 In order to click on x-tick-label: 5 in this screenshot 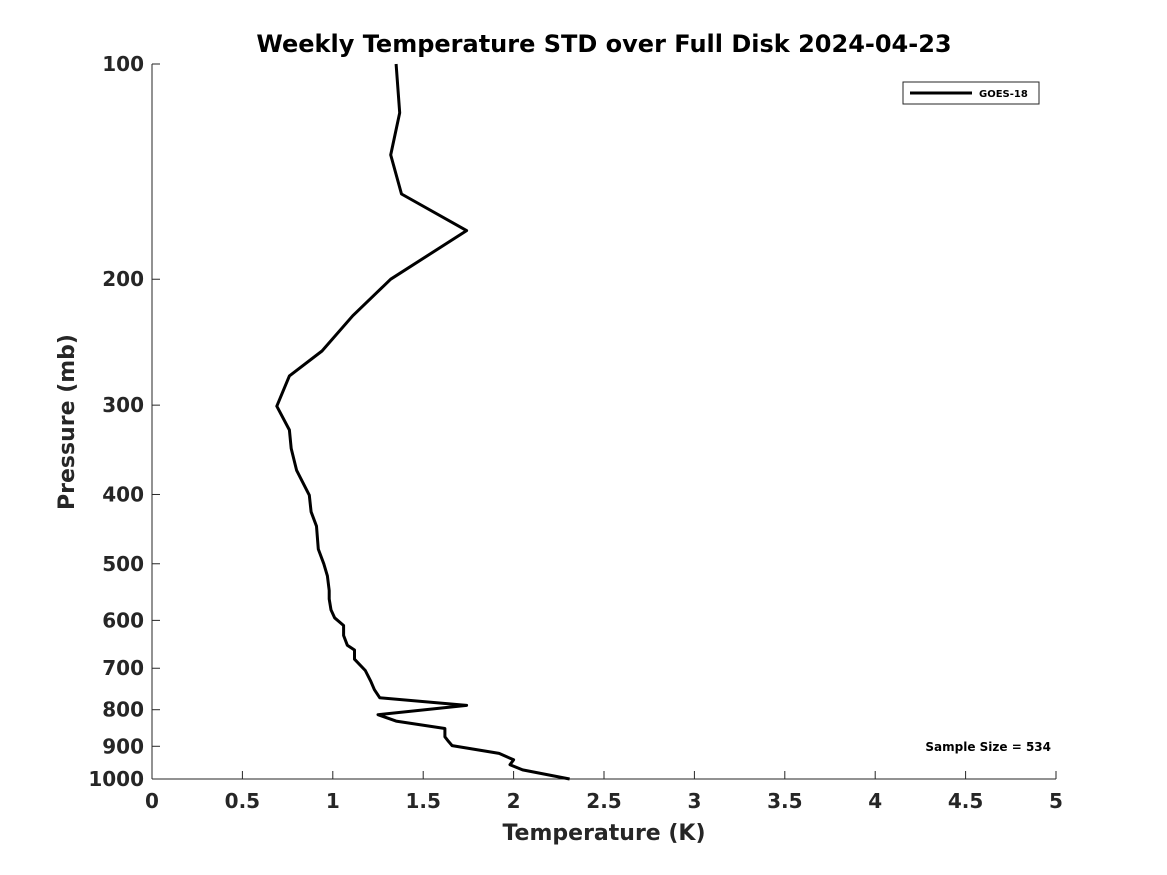, I will do `click(1056, 801)`.